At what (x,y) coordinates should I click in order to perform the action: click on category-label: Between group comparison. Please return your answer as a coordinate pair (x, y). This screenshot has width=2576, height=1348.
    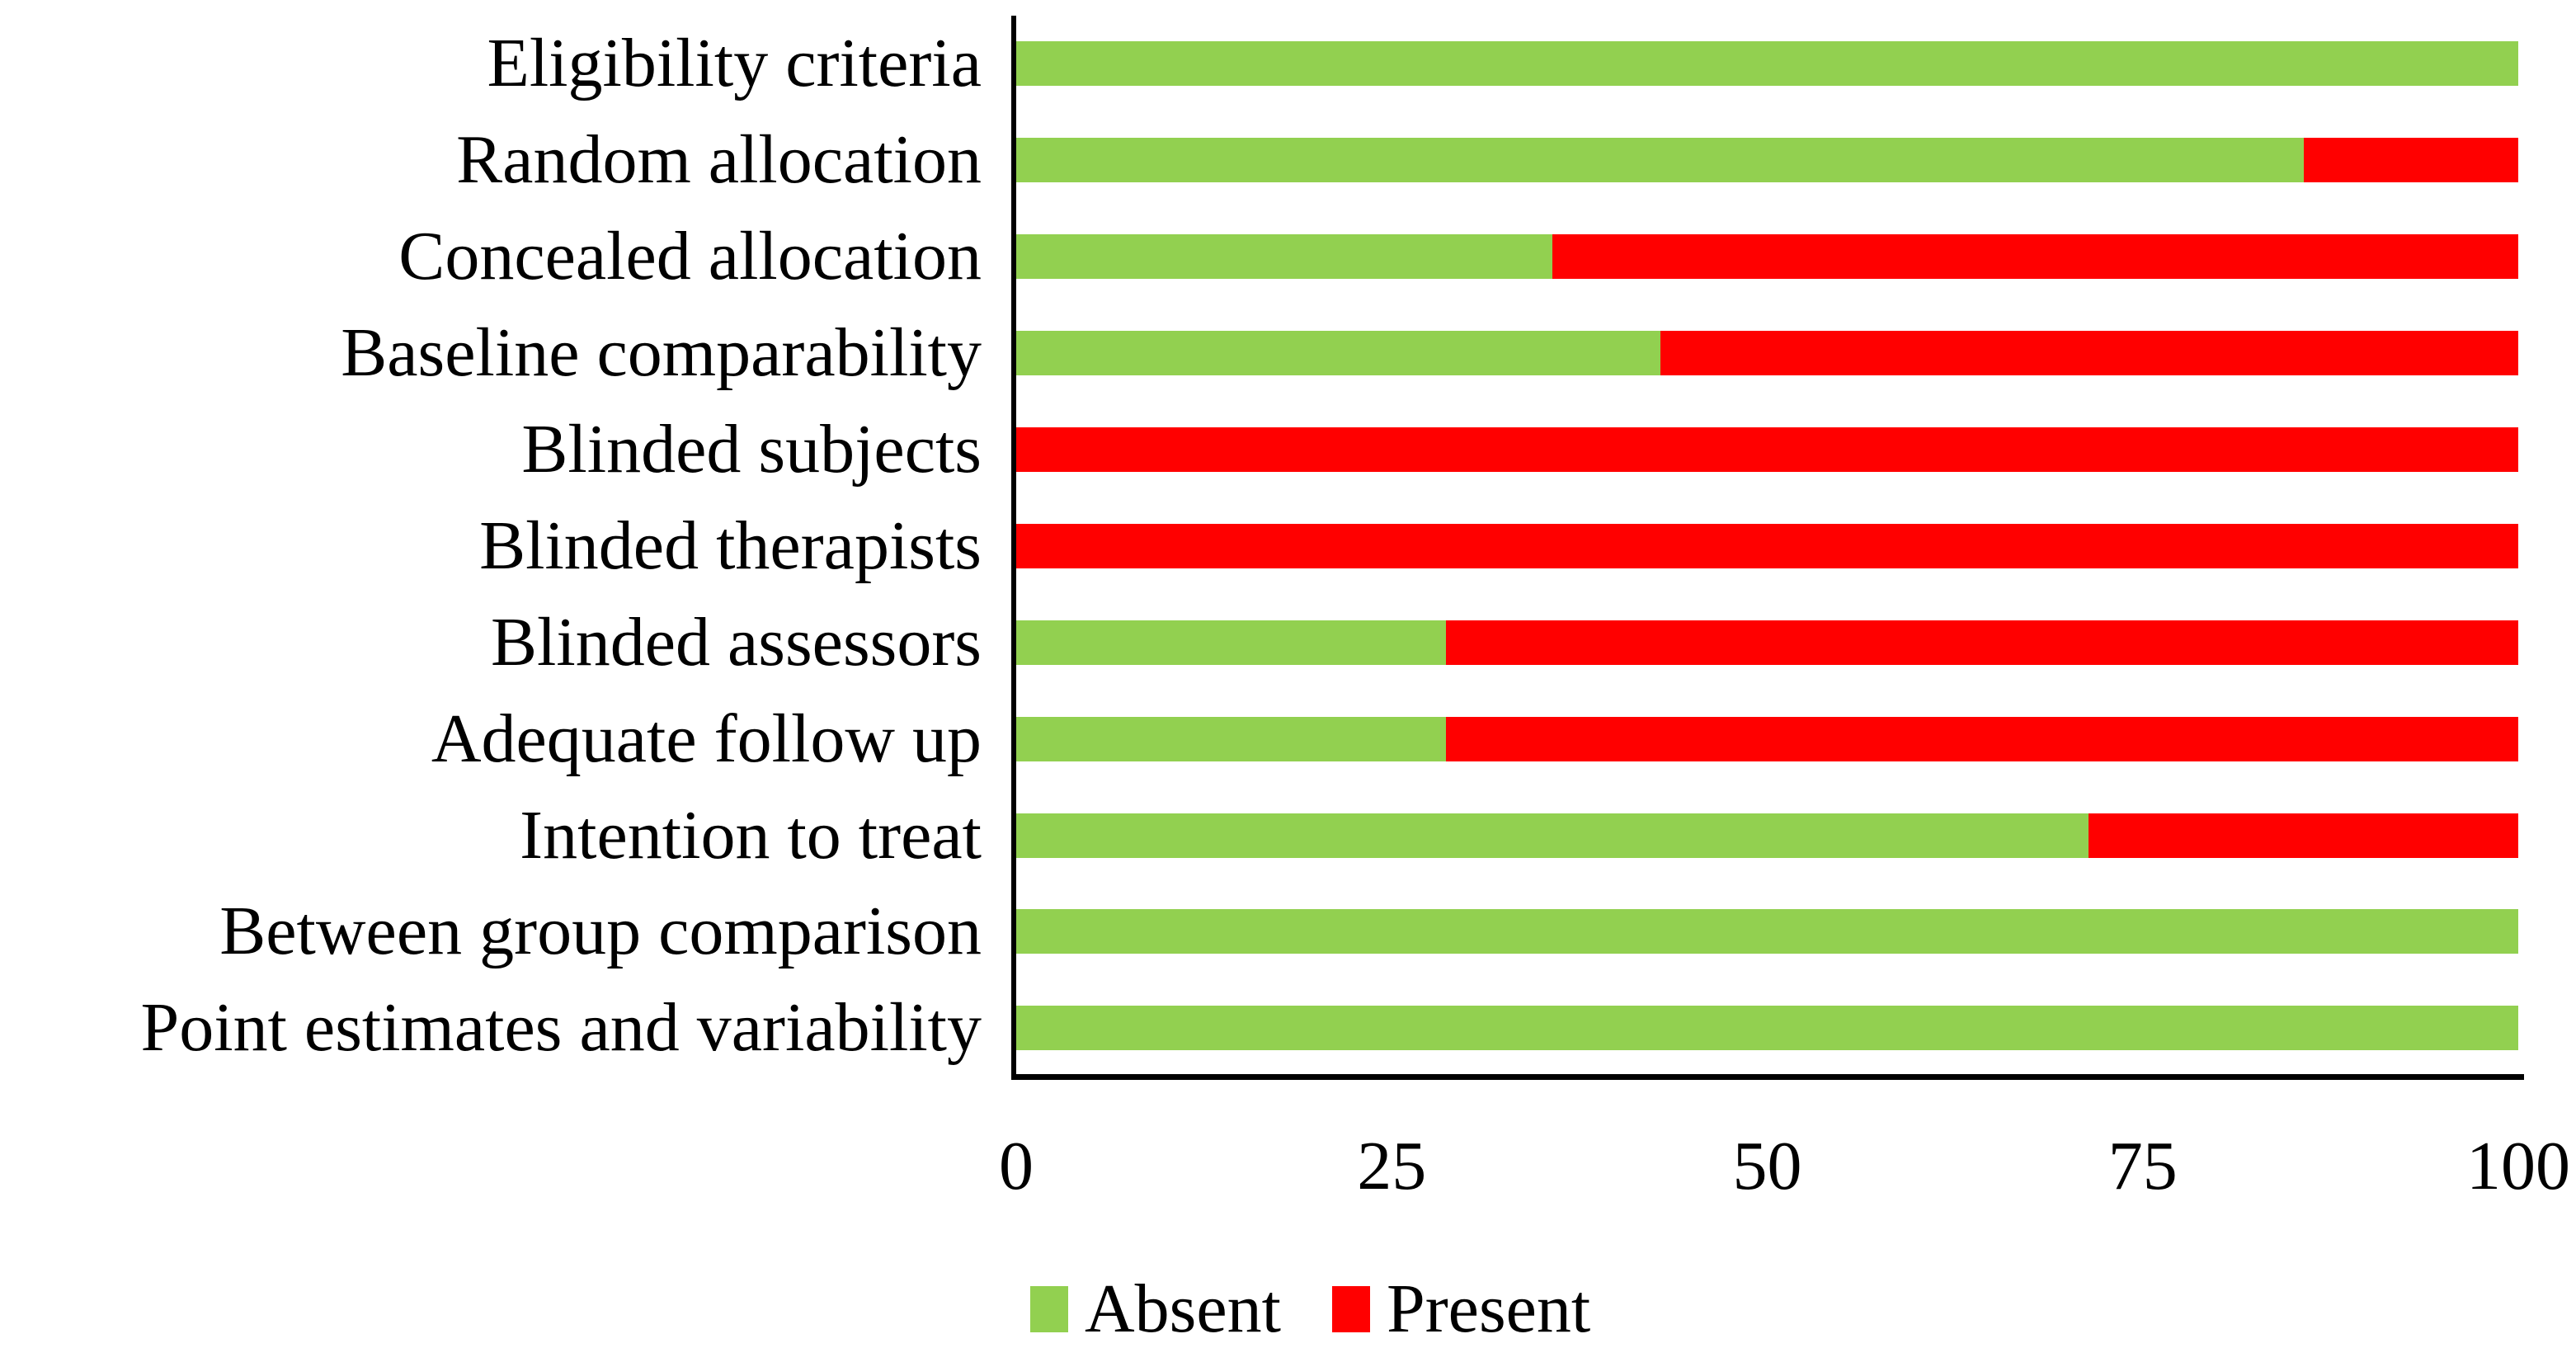
    Looking at the image, I should click on (600, 931).